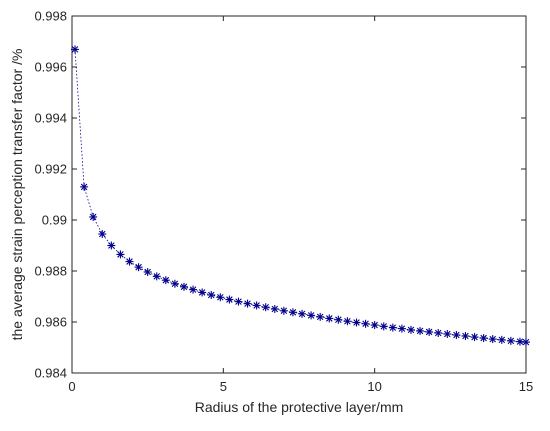 This screenshot has height=431, width=550. I want to click on y-tick-label: 0.996, so click(50, 67).